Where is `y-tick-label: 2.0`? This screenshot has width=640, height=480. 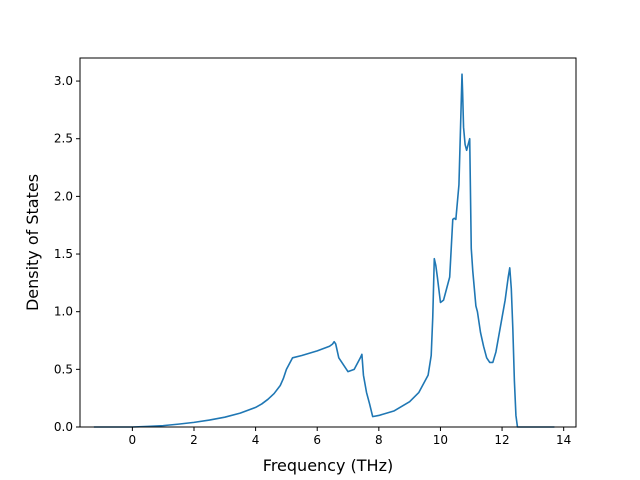
y-tick-label: 2.0 is located at coordinates (63, 196).